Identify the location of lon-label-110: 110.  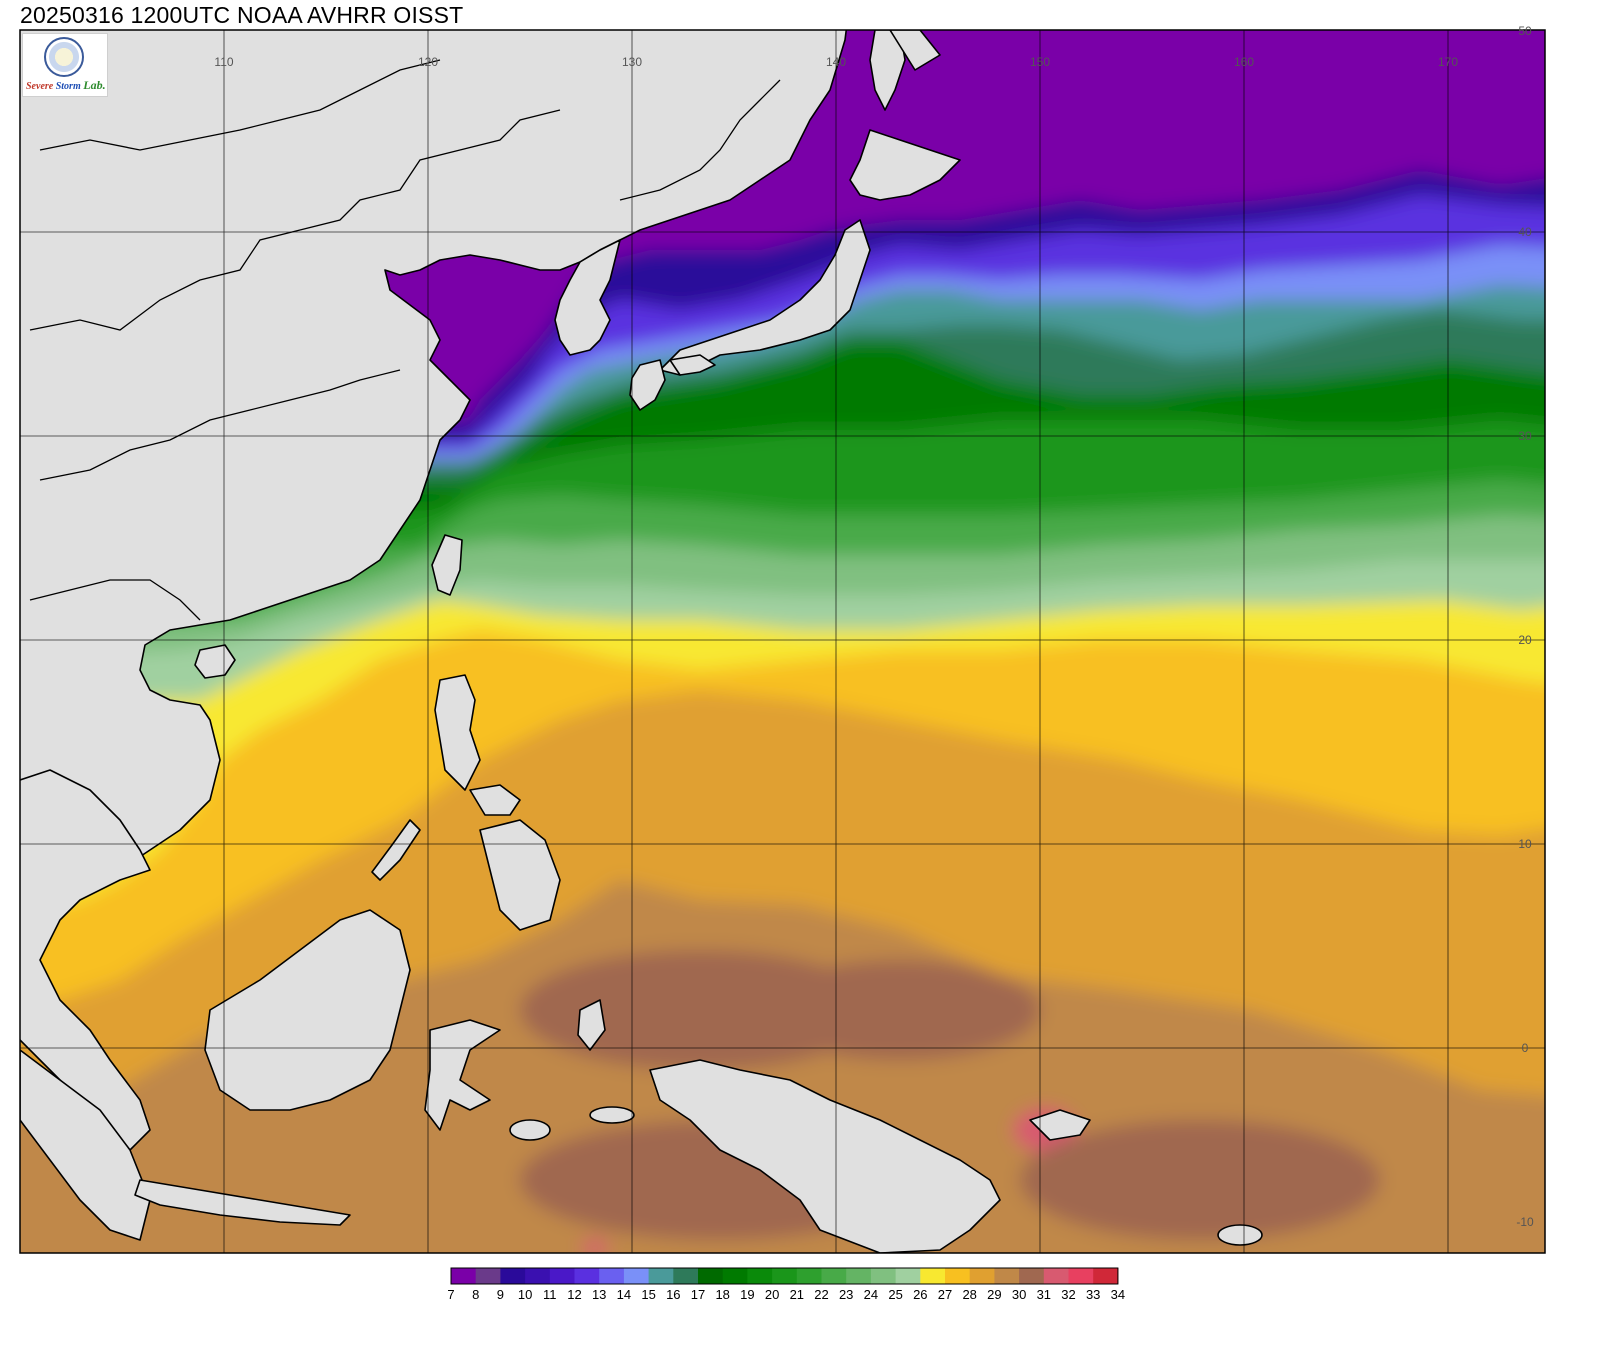
(223, 62).